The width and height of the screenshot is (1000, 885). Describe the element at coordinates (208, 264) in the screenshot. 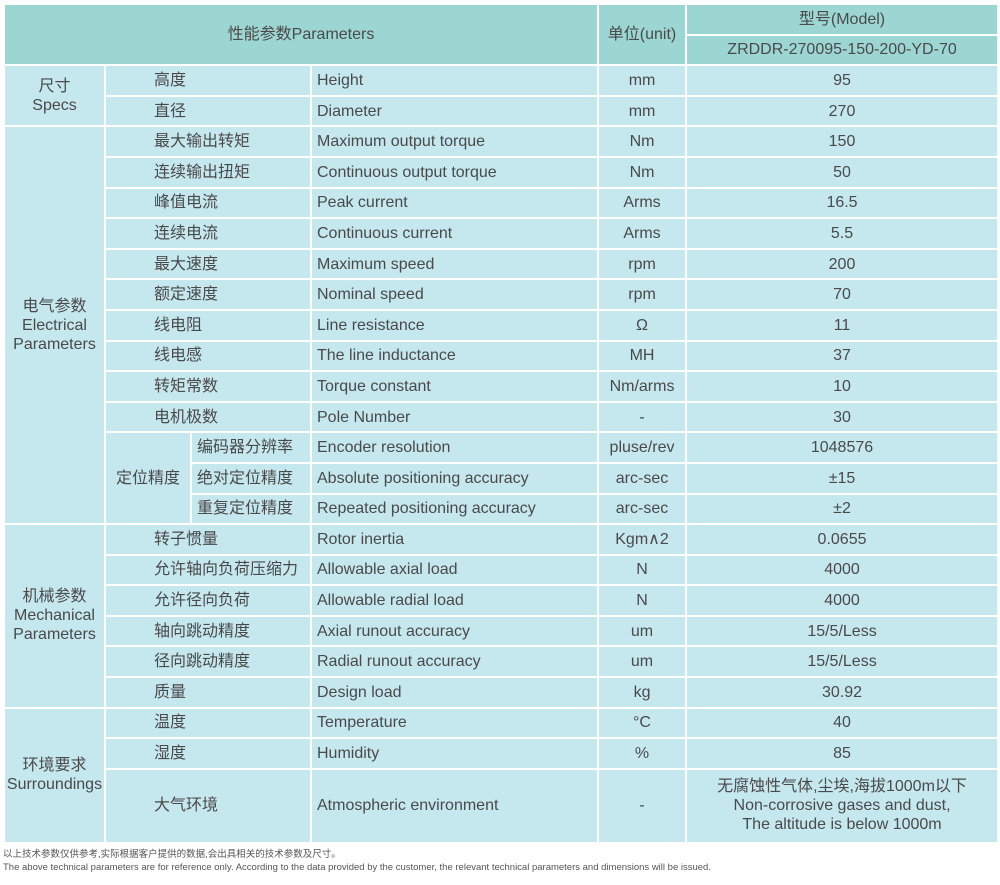

I see `param-name-zh: 最大速度` at that location.